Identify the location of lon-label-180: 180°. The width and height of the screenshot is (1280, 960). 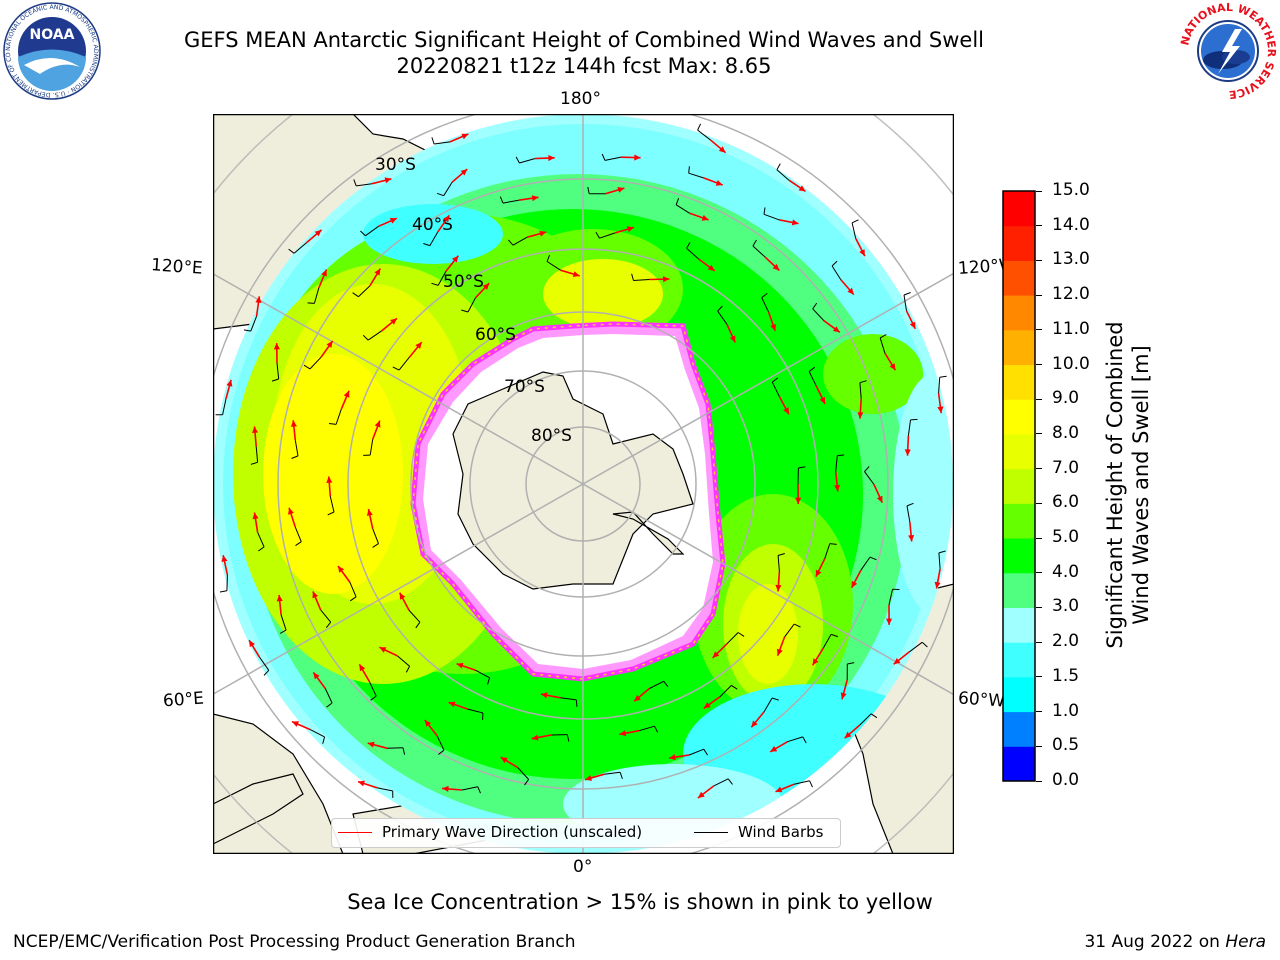
(580, 99).